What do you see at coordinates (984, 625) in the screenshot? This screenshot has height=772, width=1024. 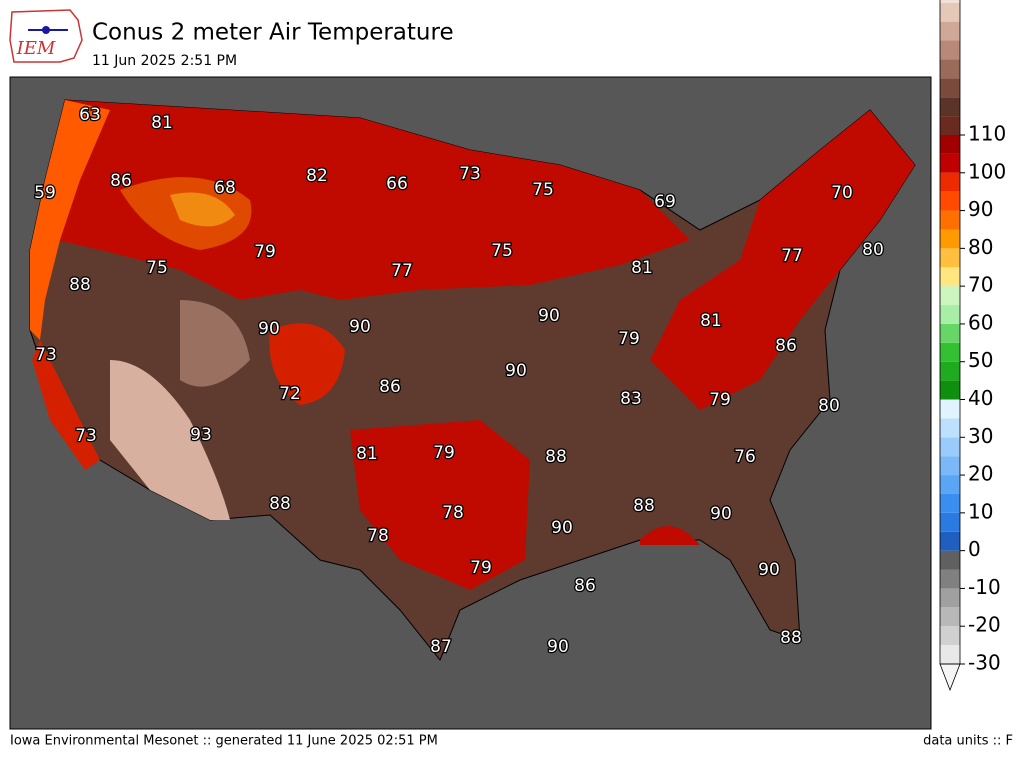 I see `colorbar-tick-label: -20` at bounding box center [984, 625].